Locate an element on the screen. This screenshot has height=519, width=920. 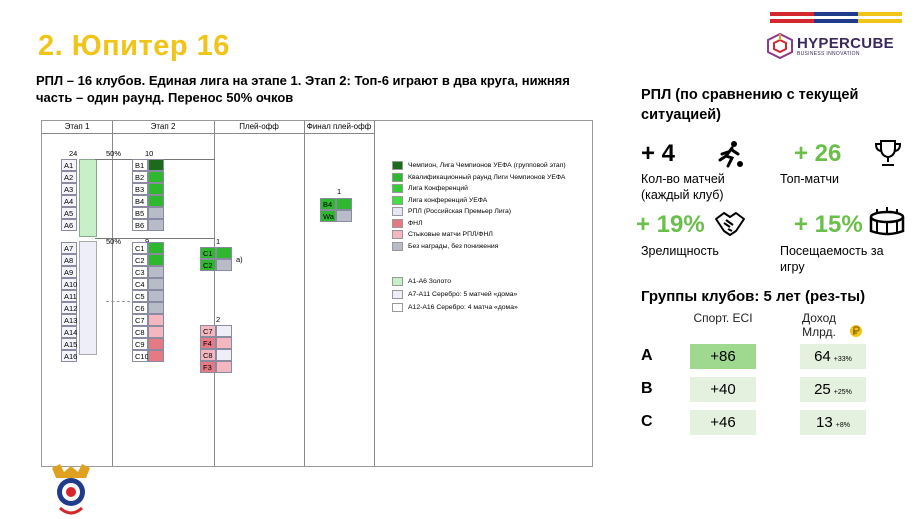
legend-label: ФНЛ is located at coordinates (415, 223).